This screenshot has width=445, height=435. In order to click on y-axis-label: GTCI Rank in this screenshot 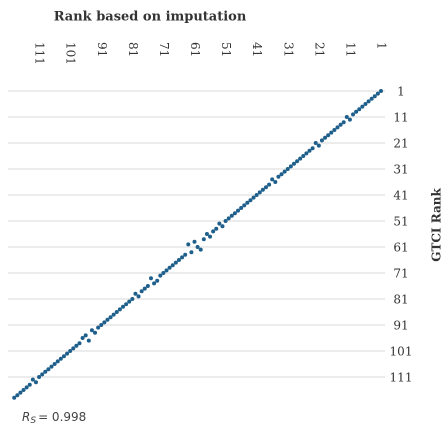, I will do `click(437, 225)`.